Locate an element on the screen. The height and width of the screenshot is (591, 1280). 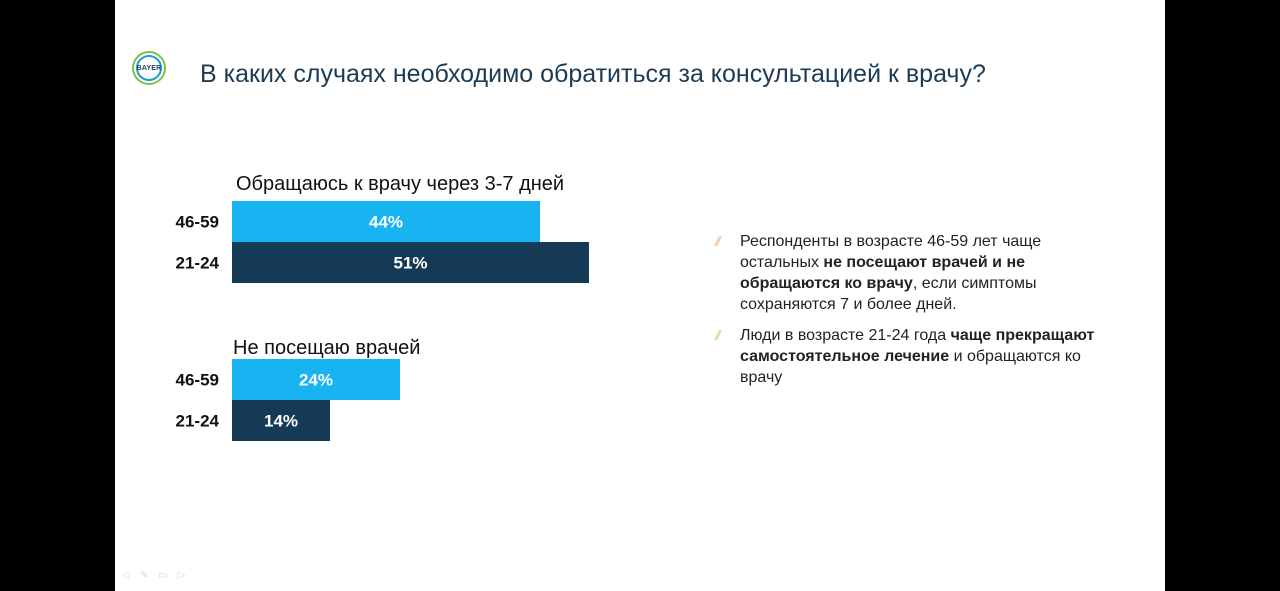
data-label: 51% is located at coordinates (410, 263).